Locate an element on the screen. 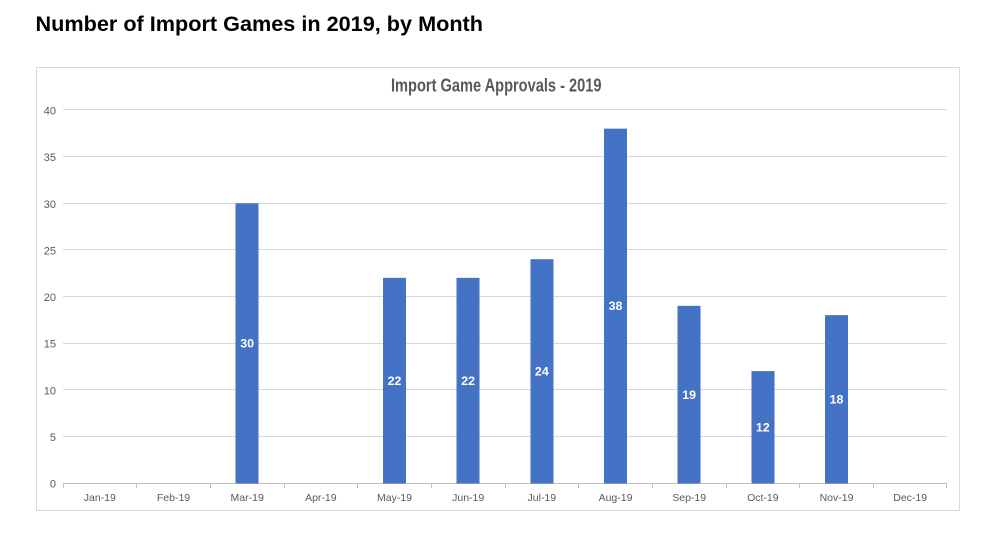 The image size is (981, 538). svg-text: 40 is located at coordinates (50, 112).